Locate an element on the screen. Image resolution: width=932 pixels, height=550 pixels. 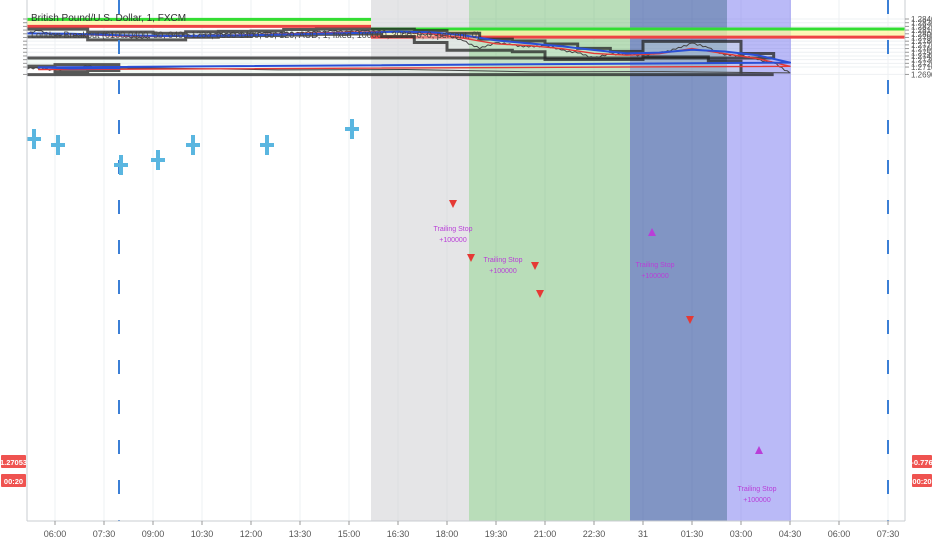
left-time-badge-bg is located at coordinates (13, 480).